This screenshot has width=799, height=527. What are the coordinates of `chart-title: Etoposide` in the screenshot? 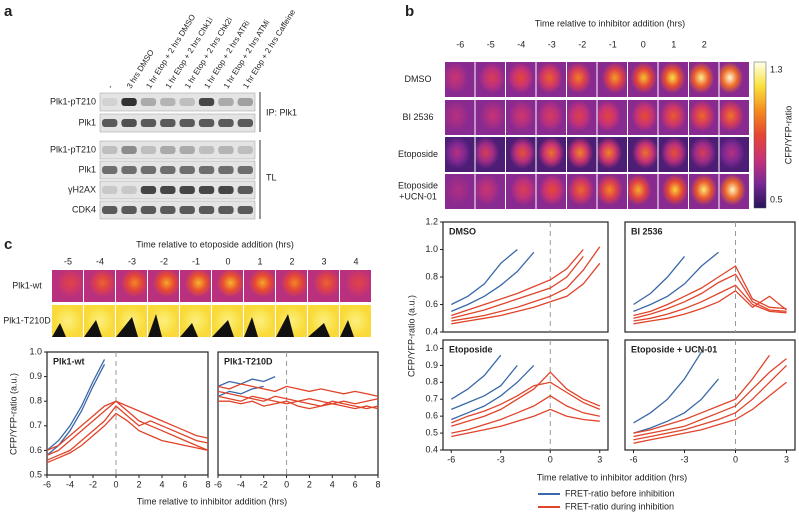 It's located at (471, 349).